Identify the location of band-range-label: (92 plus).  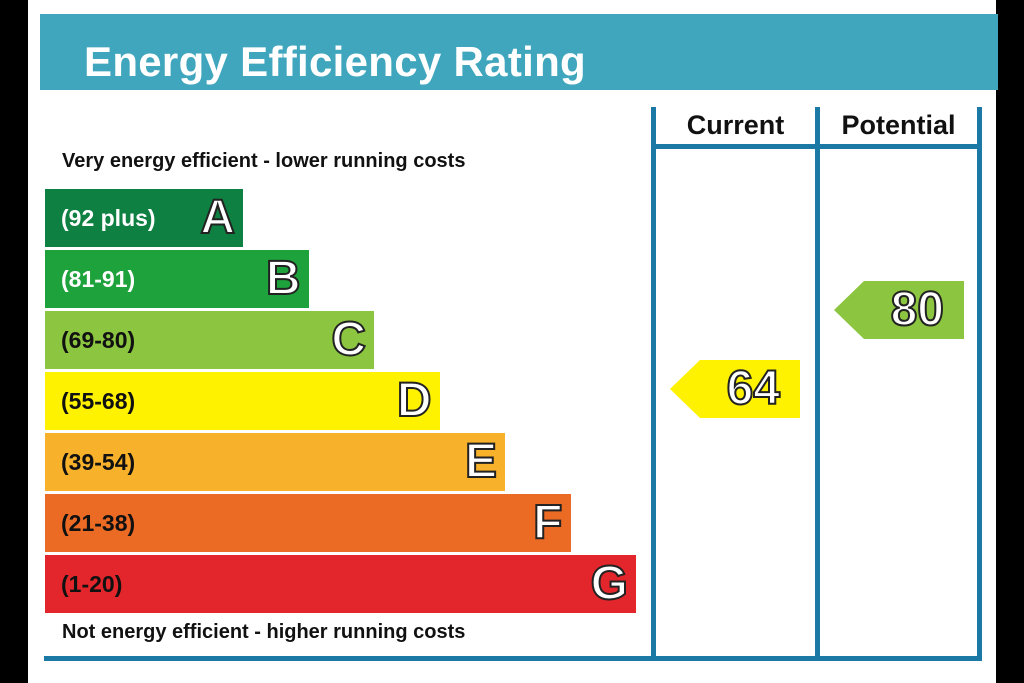
(108, 218).